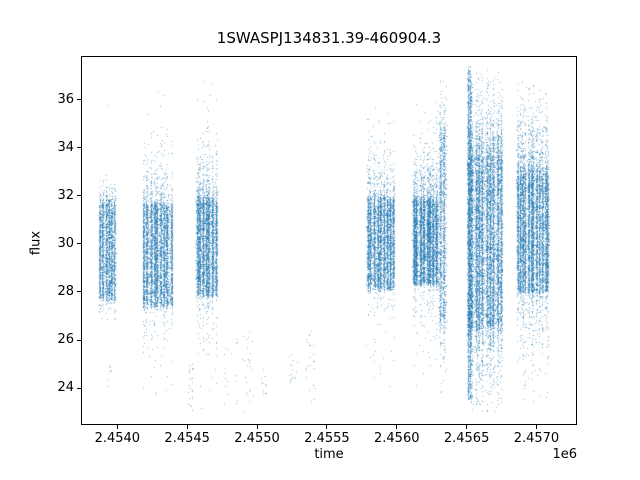 This screenshot has width=640, height=480. I want to click on x-axis-label: time, so click(329, 454).